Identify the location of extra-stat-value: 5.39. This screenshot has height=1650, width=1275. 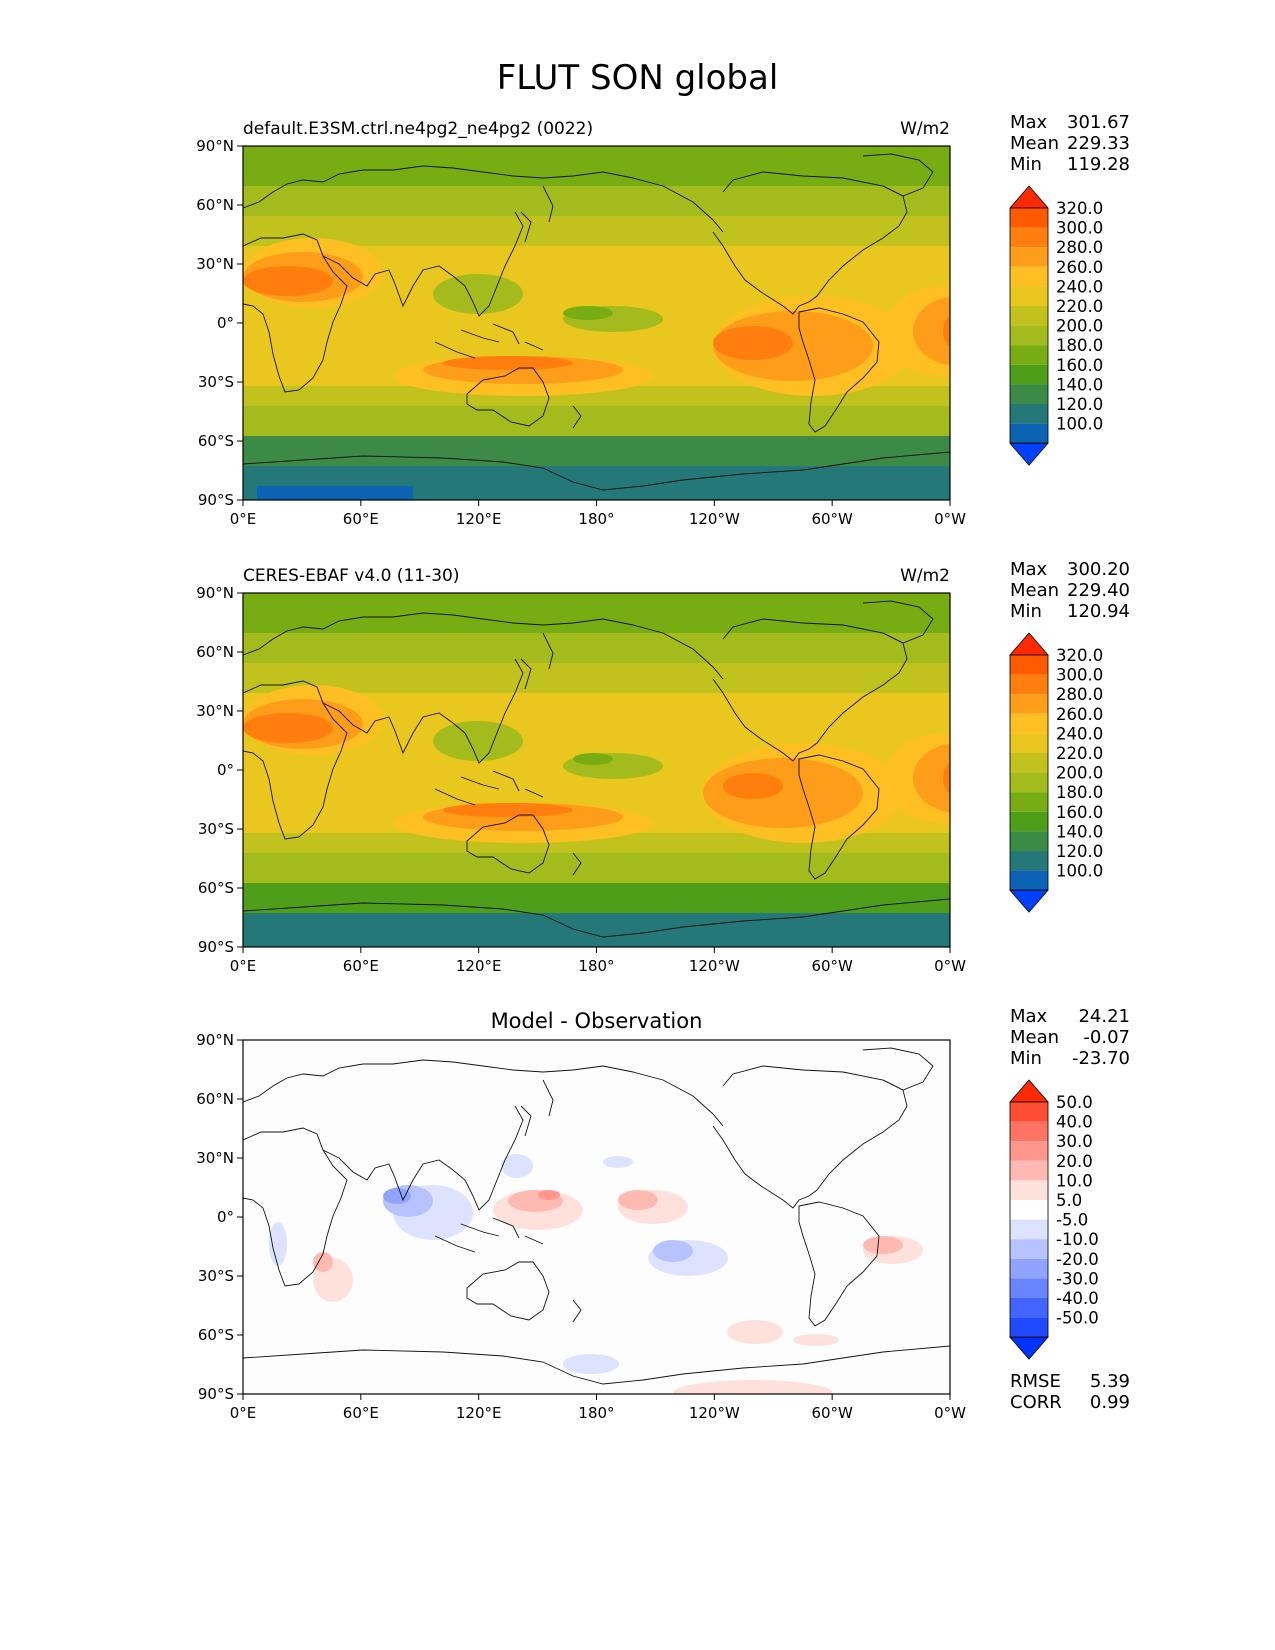
(1110, 1381).